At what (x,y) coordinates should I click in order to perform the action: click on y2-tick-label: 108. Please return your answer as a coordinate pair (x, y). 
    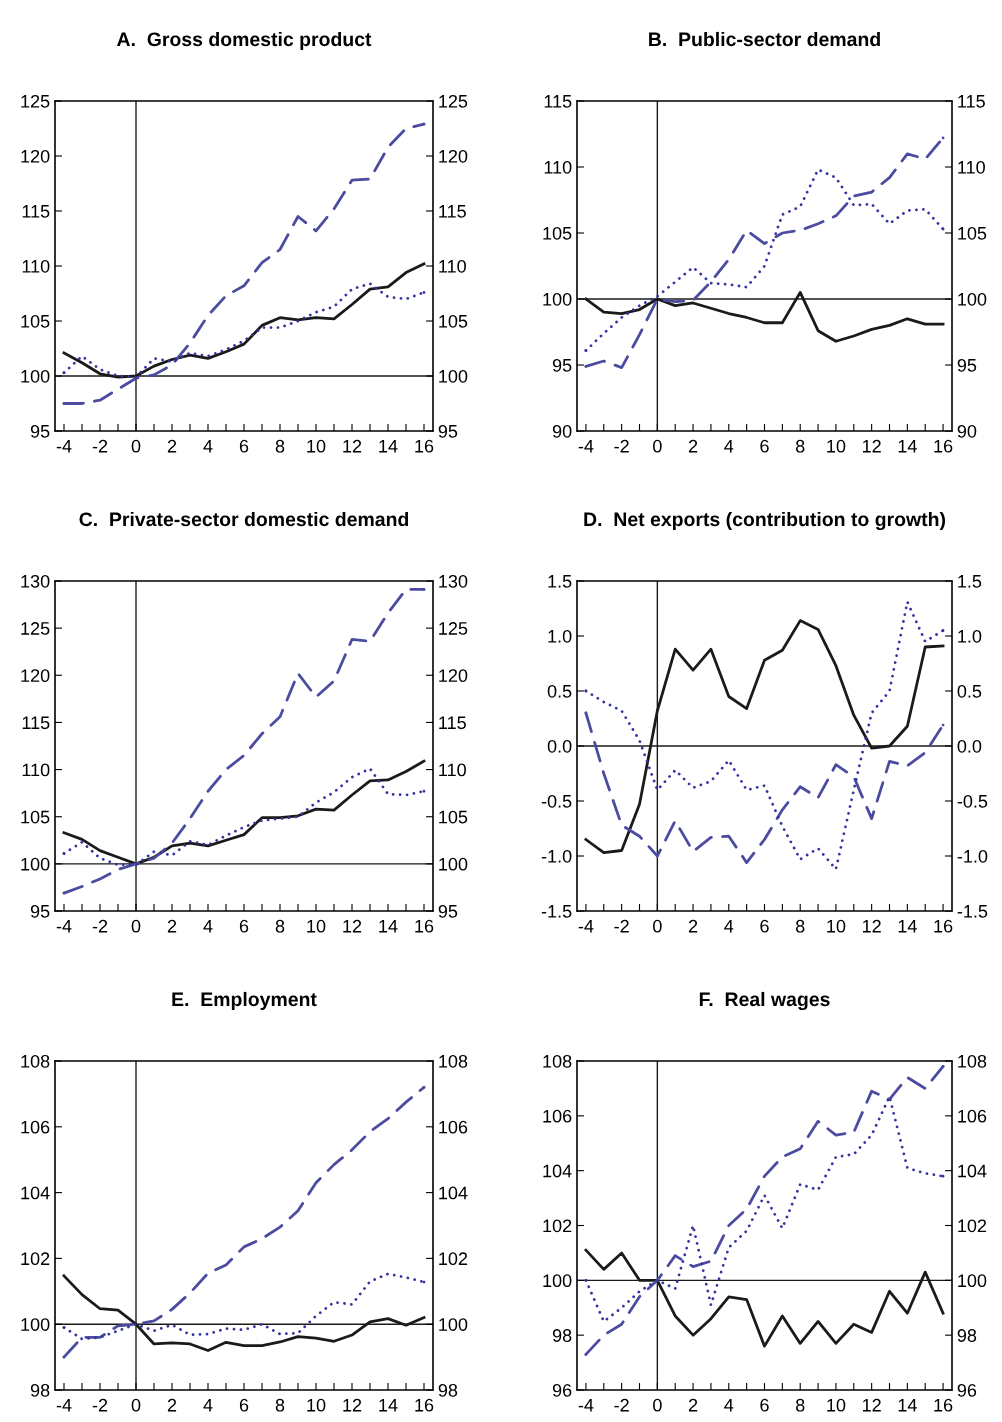
    Looking at the image, I should click on (972, 1061).